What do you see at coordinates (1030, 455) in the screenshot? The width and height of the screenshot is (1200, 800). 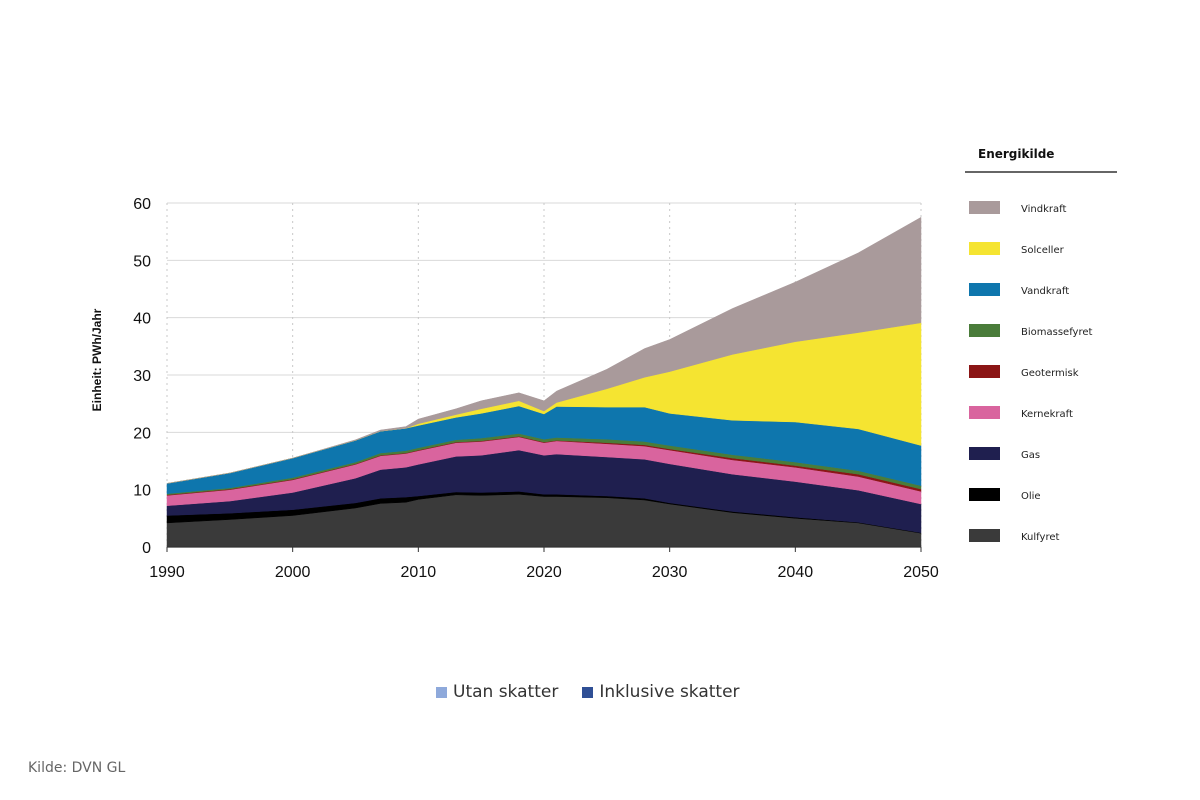 I see `legend-label-gas: Gas` at bounding box center [1030, 455].